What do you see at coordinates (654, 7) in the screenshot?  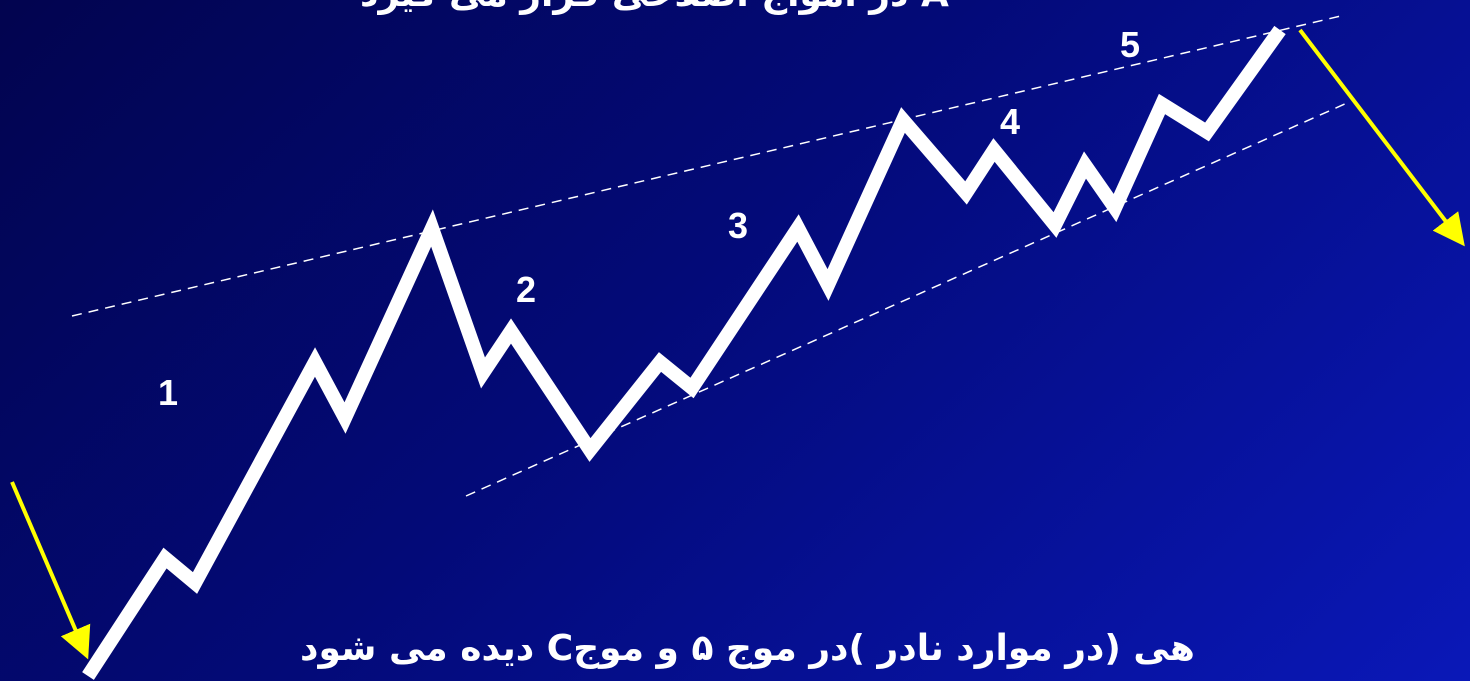 I see `top-caption: A در امواج اصلاحی قرار می گیرد` at bounding box center [654, 7].